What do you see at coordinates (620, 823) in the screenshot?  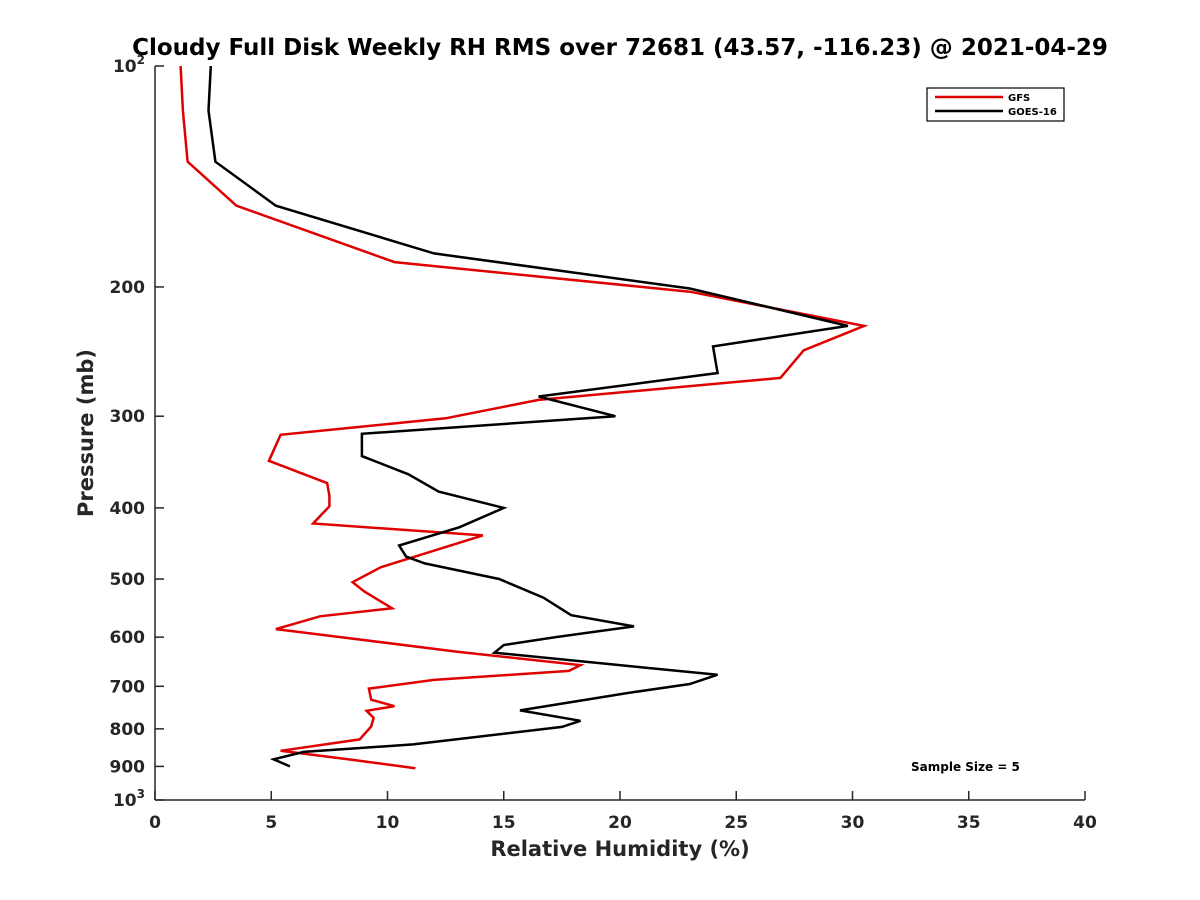 I see `x-tick-label: 20` at bounding box center [620, 823].